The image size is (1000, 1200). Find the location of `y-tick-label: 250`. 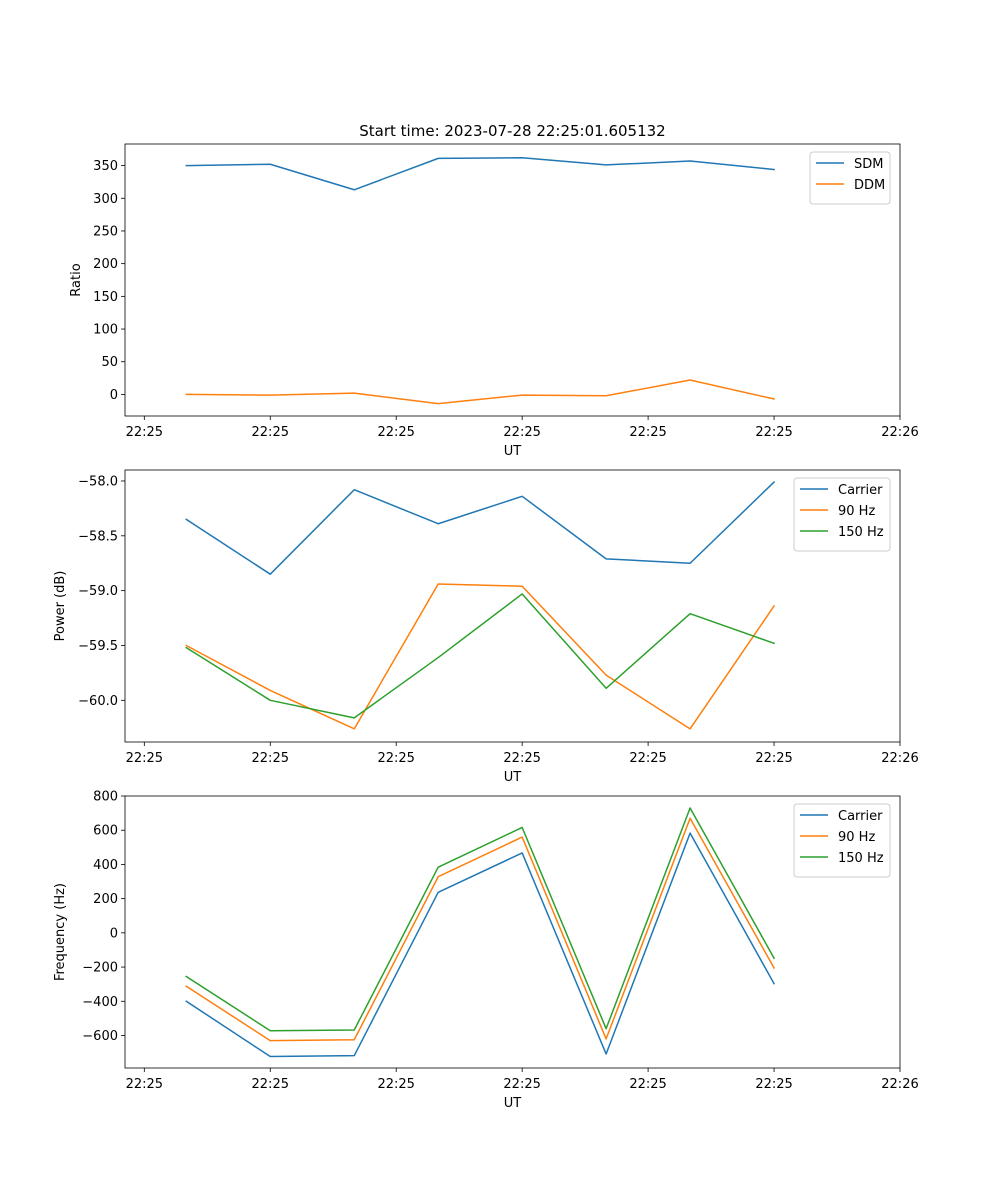

y-tick-label: 250 is located at coordinates (105, 231).